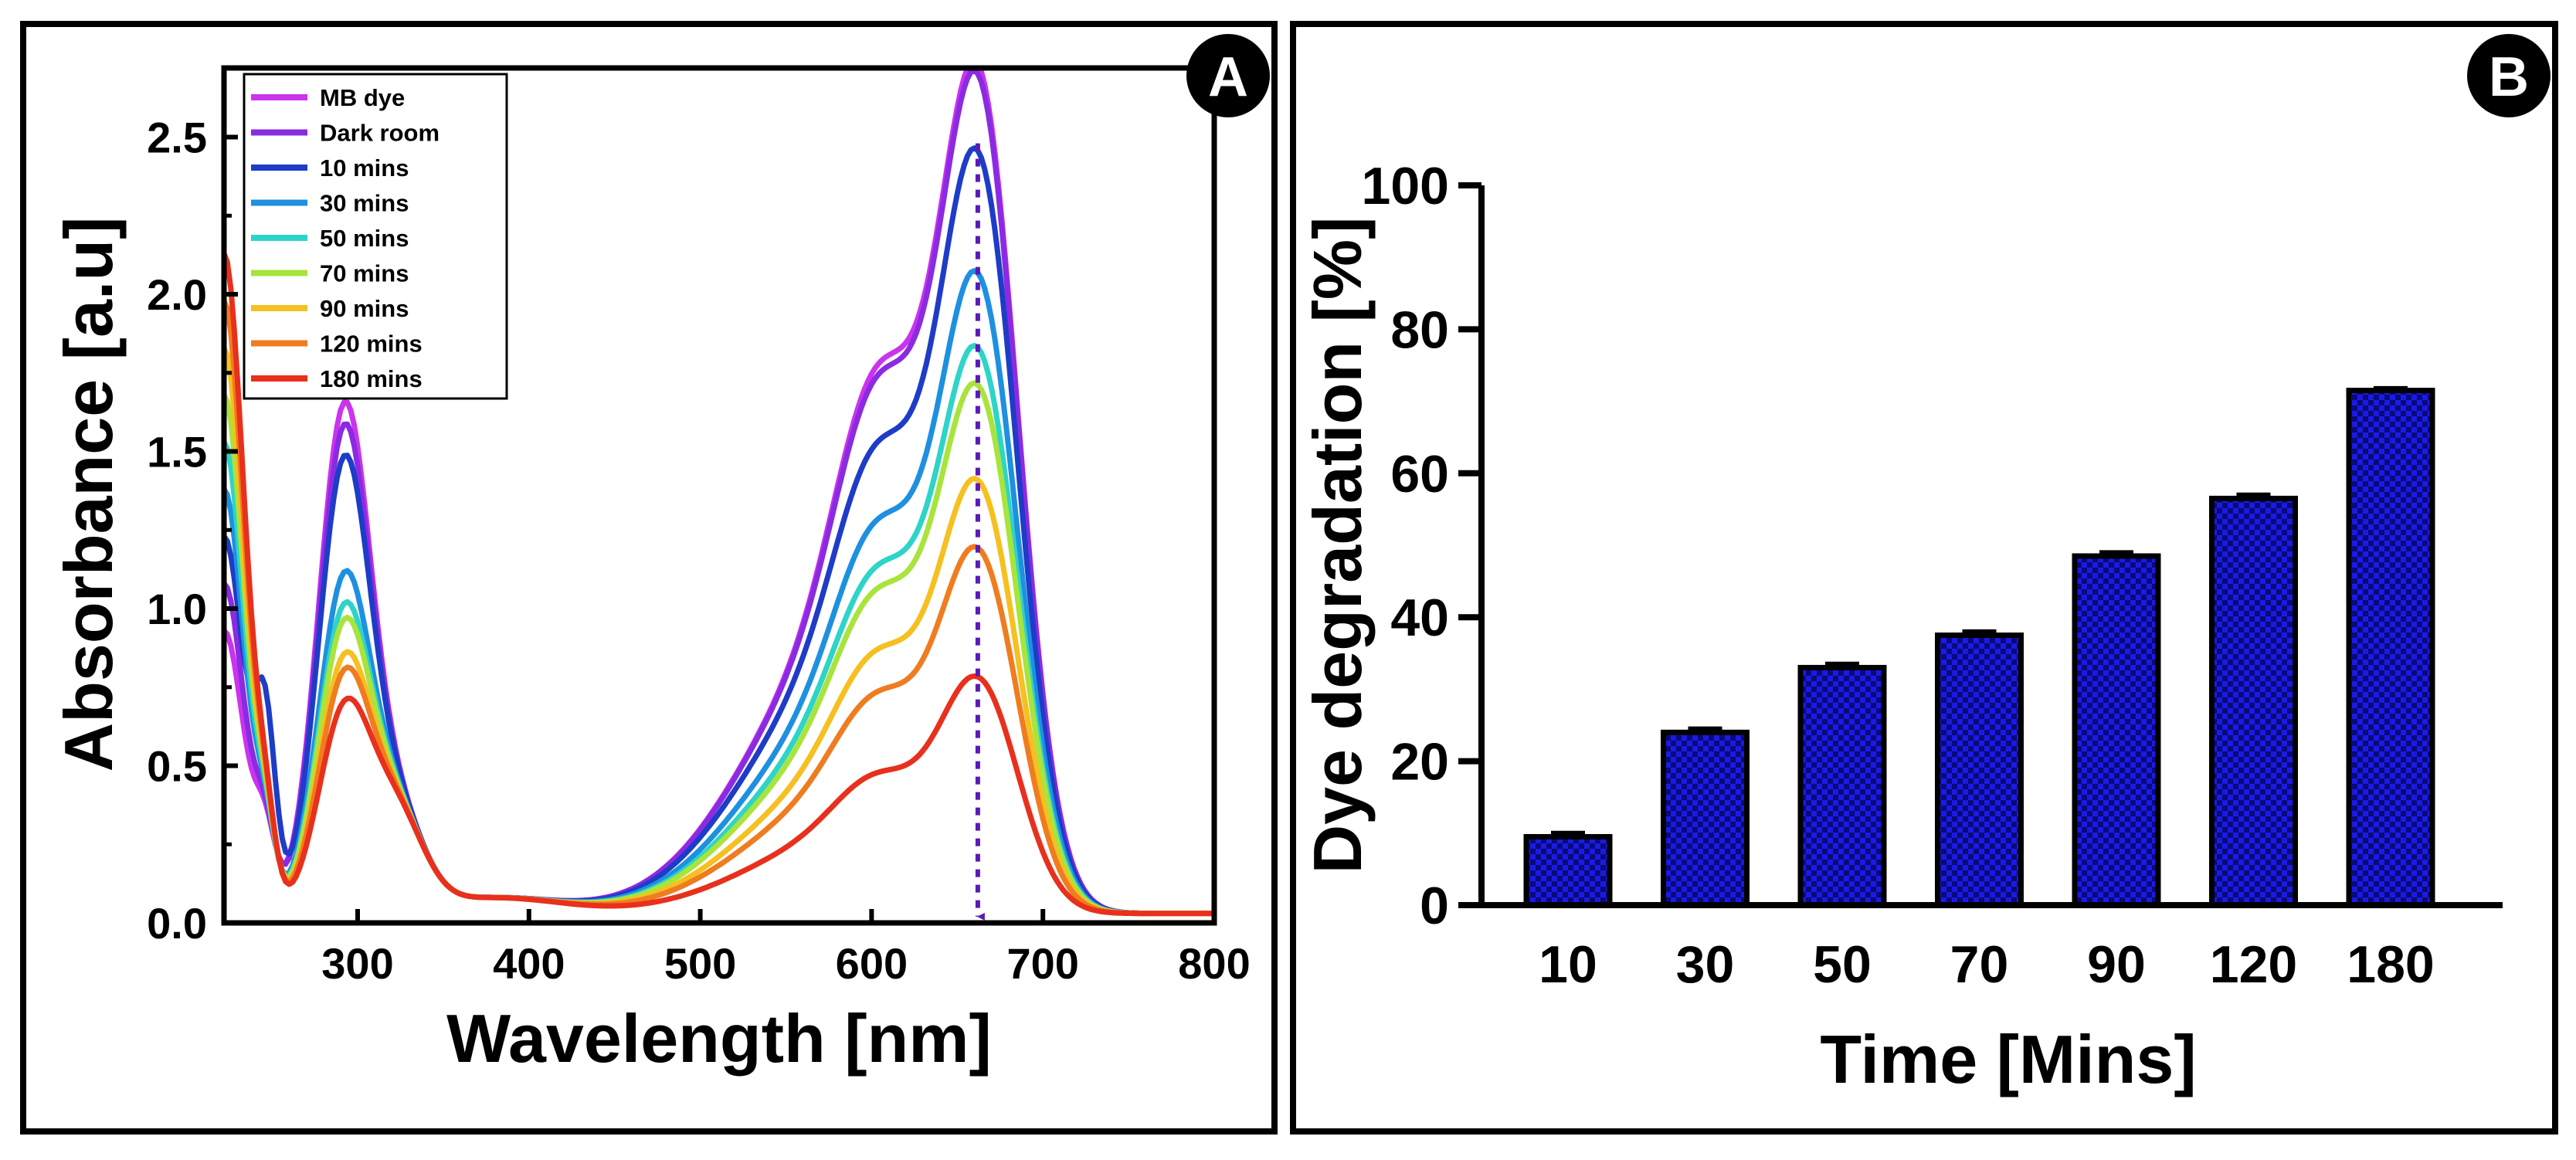 The width and height of the screenshot is (2576, 1160). I want to click on absorbance-y-tick-label: 0.5, so click(177, 766).